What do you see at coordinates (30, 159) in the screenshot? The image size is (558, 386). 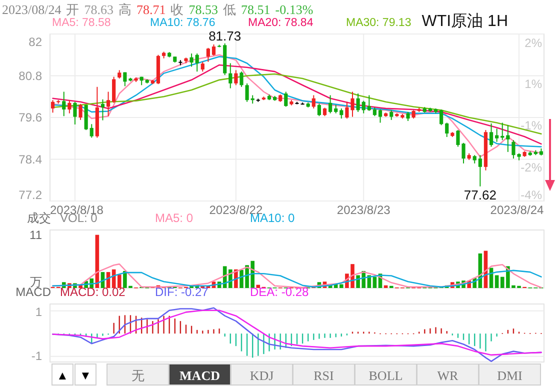 I see `y-tick-label: 78.4` at bounding box center [30, 159].